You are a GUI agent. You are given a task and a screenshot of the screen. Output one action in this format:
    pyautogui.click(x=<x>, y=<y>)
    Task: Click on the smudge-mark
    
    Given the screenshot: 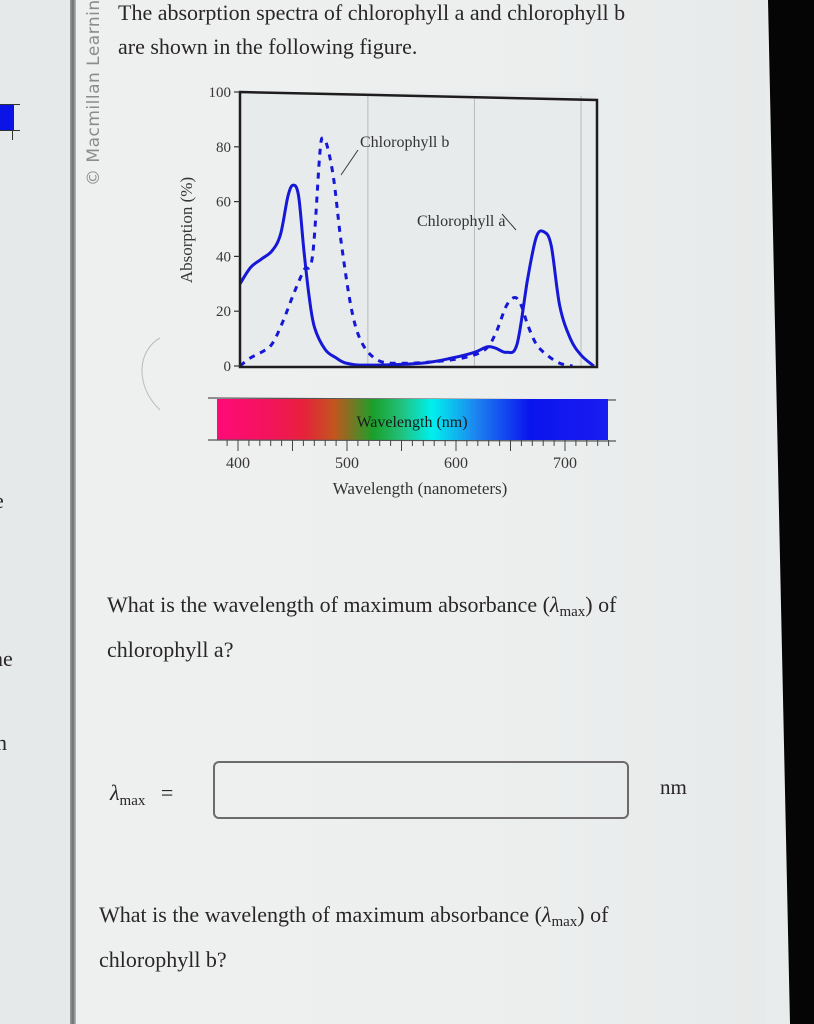 What is the action you would take?
    pyautogui.click(x=151, y=374)
    